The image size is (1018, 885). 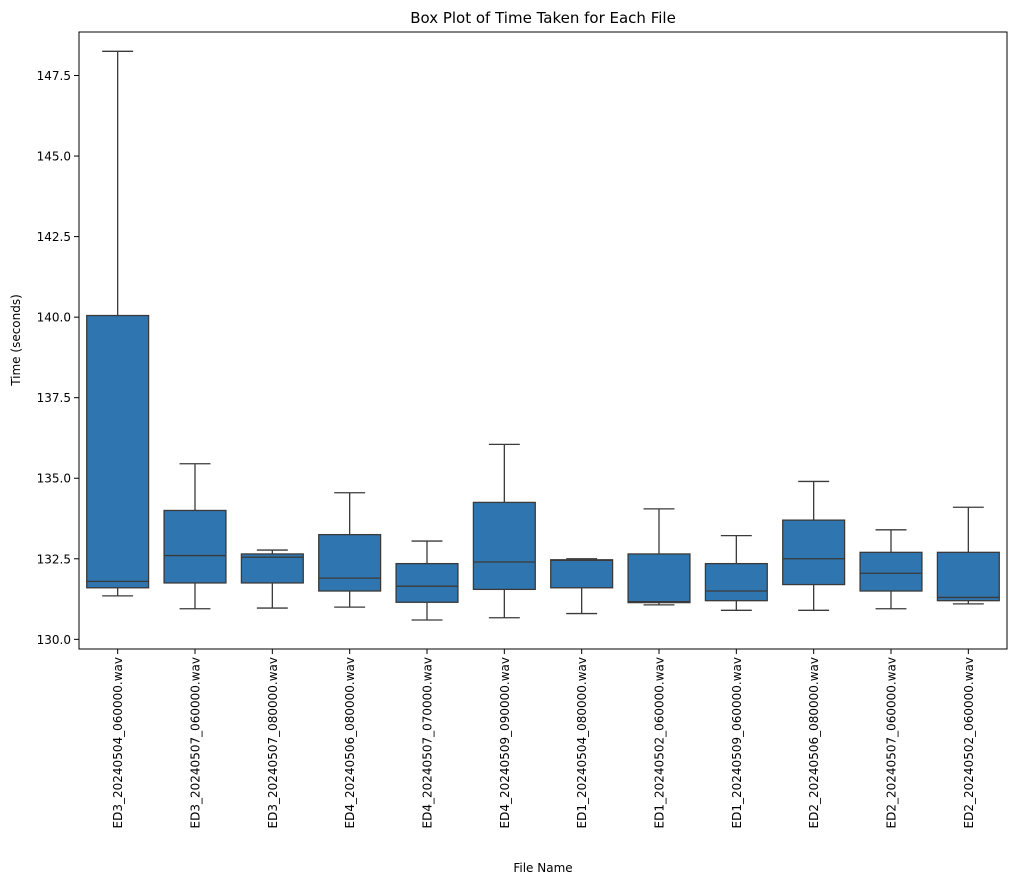 I want to click on x-tick-label: ED2_20240502_060000.wav, so click(x=969, y=742).